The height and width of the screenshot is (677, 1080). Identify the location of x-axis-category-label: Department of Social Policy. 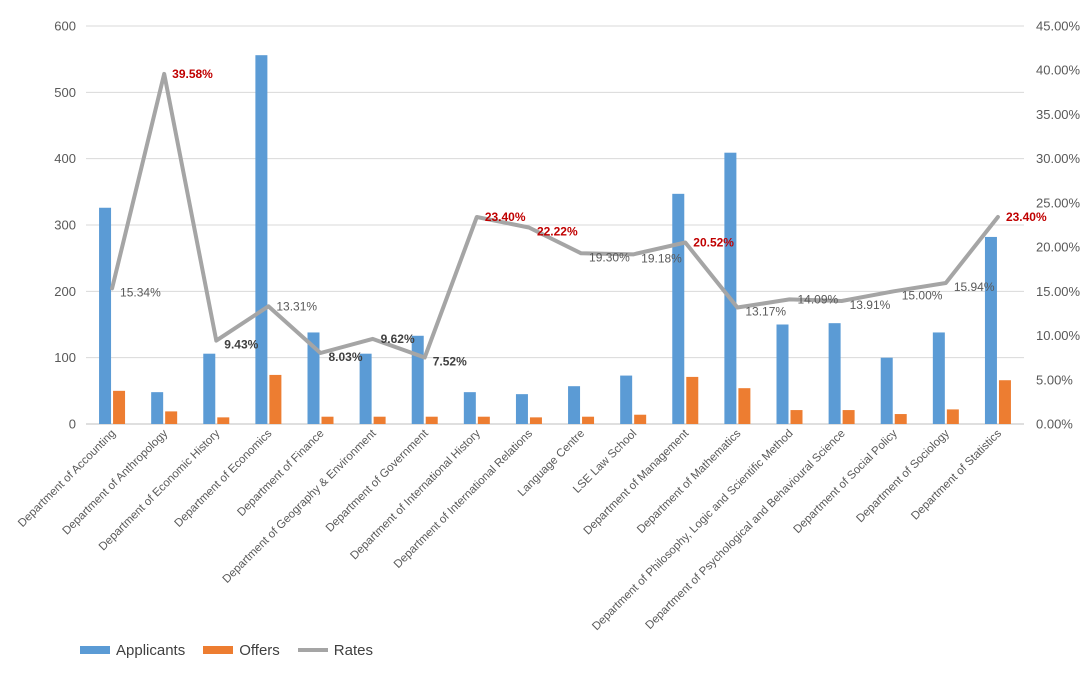
(845, 481).